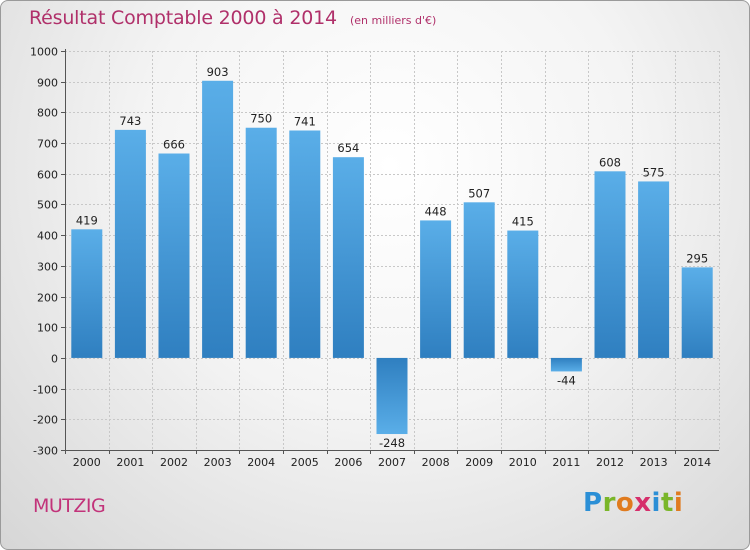 The width and height of the screenshot is (750, 550). What do you see at coordinates (218, 72) in the screenshot?
I see `data-label-2003: 903` at bounding box center [218, 72].